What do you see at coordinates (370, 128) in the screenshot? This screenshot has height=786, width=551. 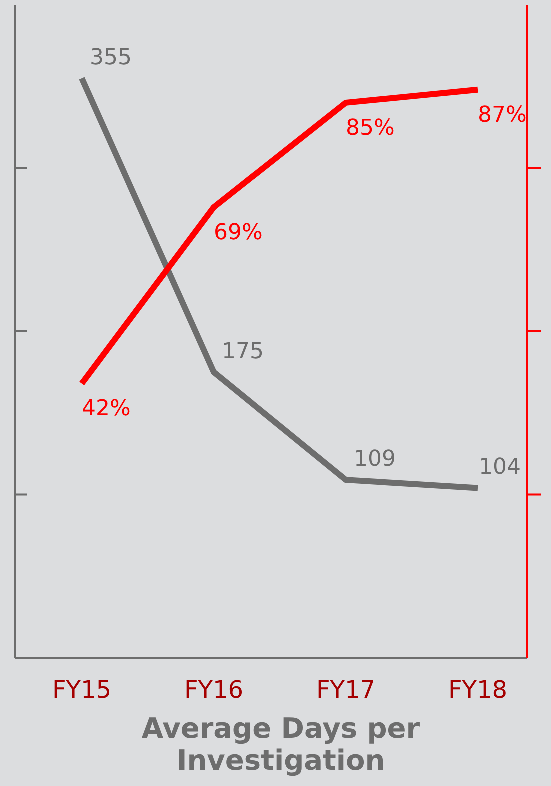 I see `data-label: 85%` at bounding box center [370, 128].